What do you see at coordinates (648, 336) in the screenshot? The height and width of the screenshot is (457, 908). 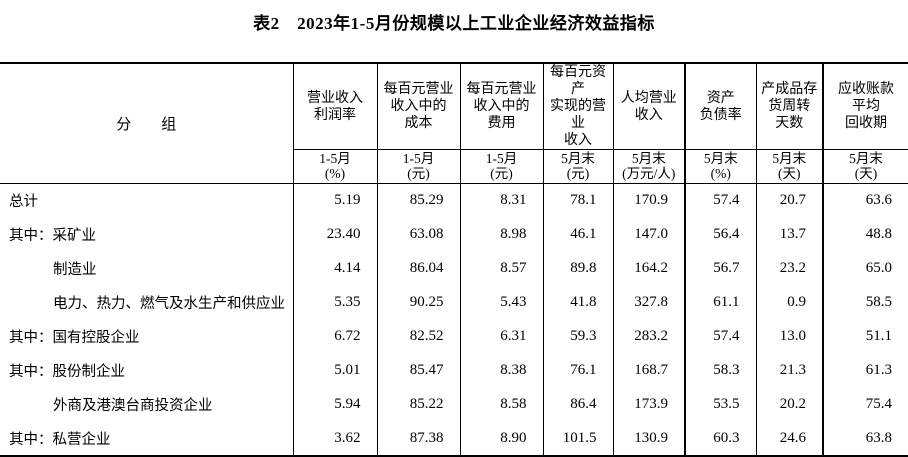 I see `value-cell: 283.2` at bounding box center [648, 336].